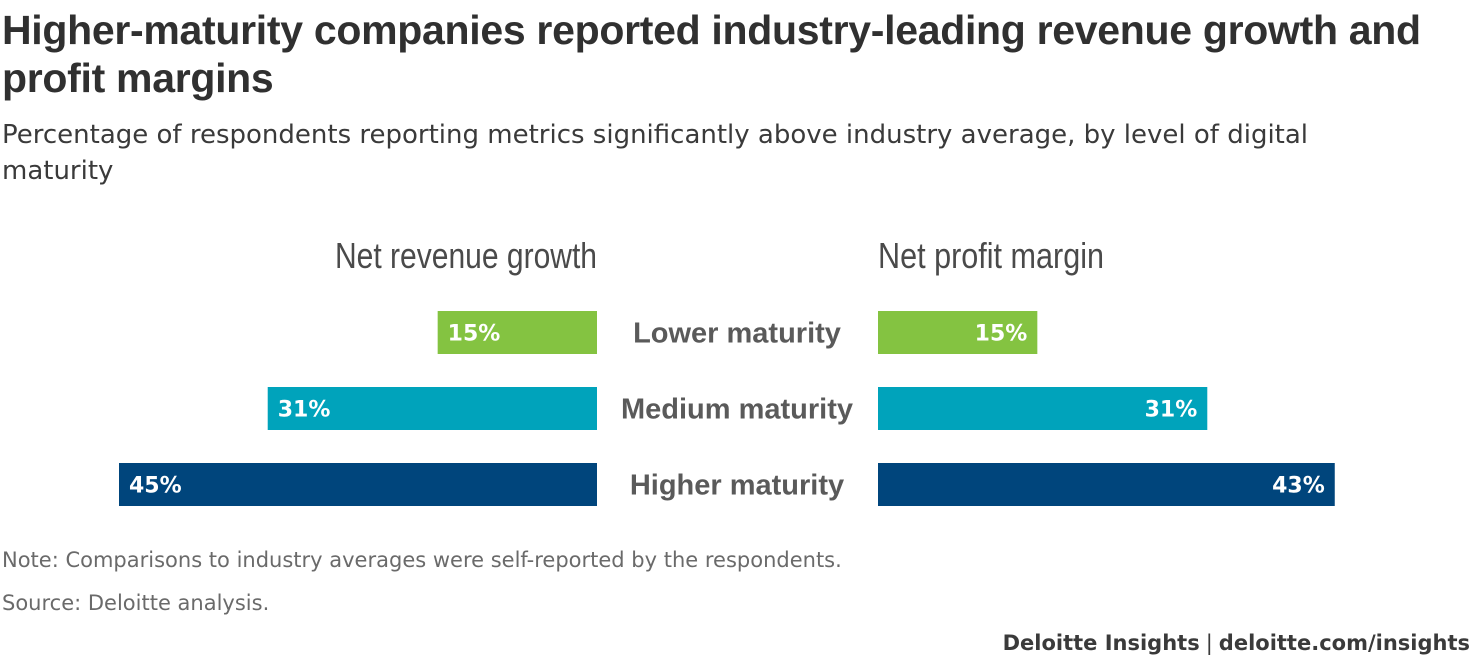 This screenshot has width=1472, height=661. I want to click on bar-label-revenue-higher-maturity: 45%, so click(155, 486).